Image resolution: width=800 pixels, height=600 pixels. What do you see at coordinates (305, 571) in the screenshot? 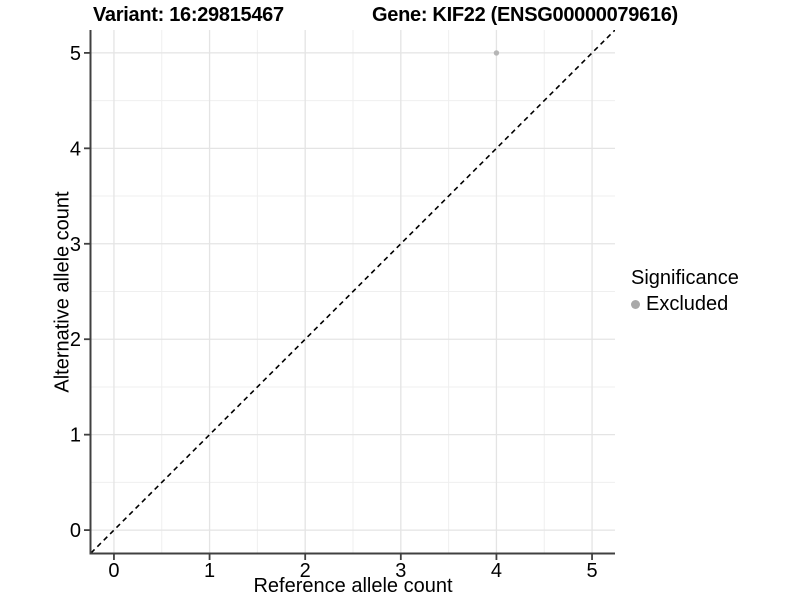
I see `x-tick-label: 2` at bounding box center [305, 571].